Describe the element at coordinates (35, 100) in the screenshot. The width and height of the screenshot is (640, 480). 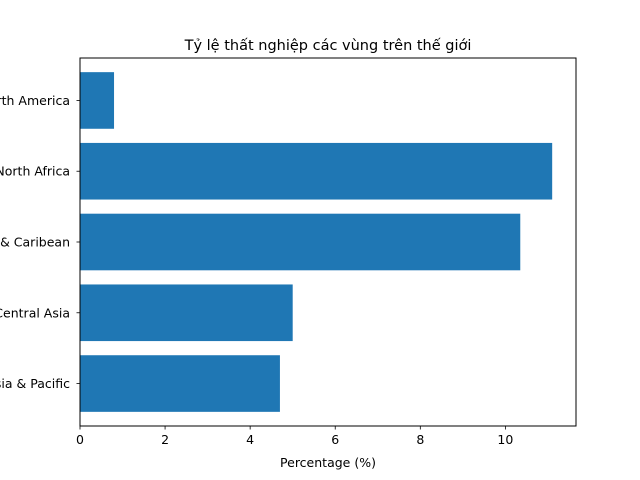
I see `y-tick-label-4: North America` at that location.